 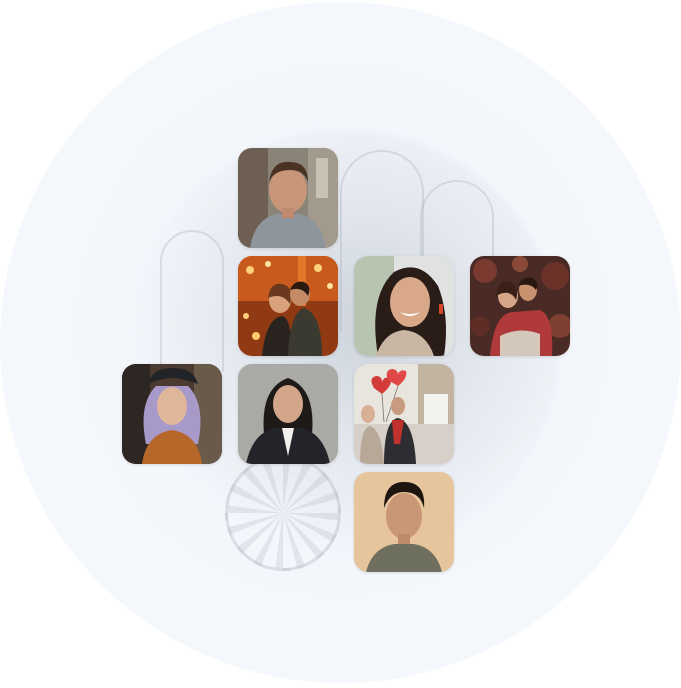 I want to click on rose-window, so click(x=283, y=513).